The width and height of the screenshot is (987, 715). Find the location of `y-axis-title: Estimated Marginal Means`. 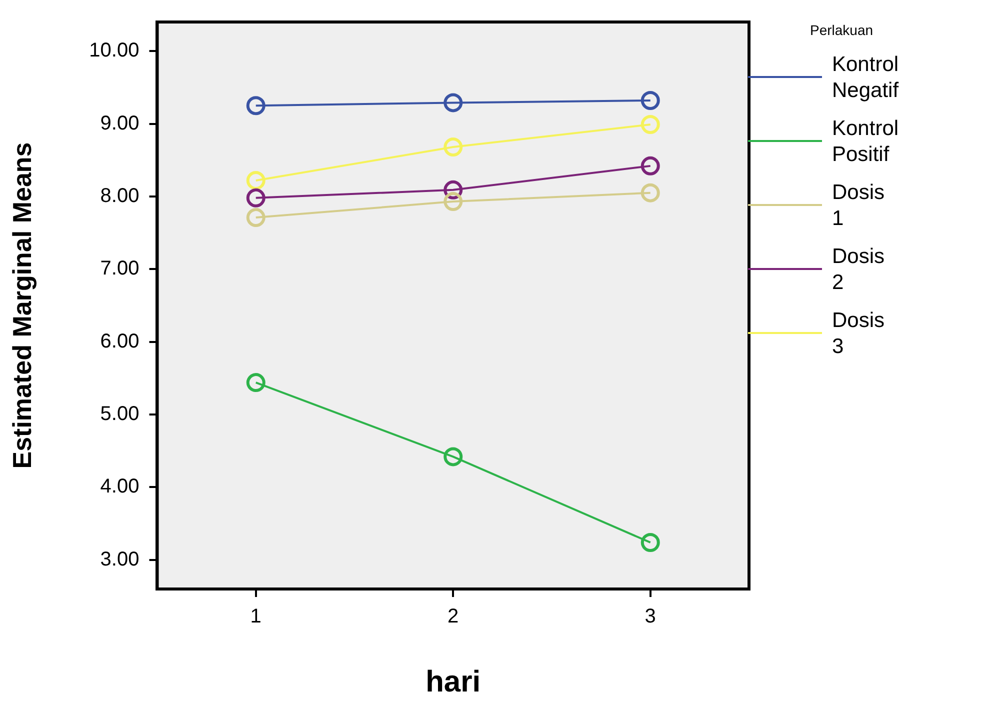

y-axis-title: Estimated Marginal Means is located at coordinates (21, 305).